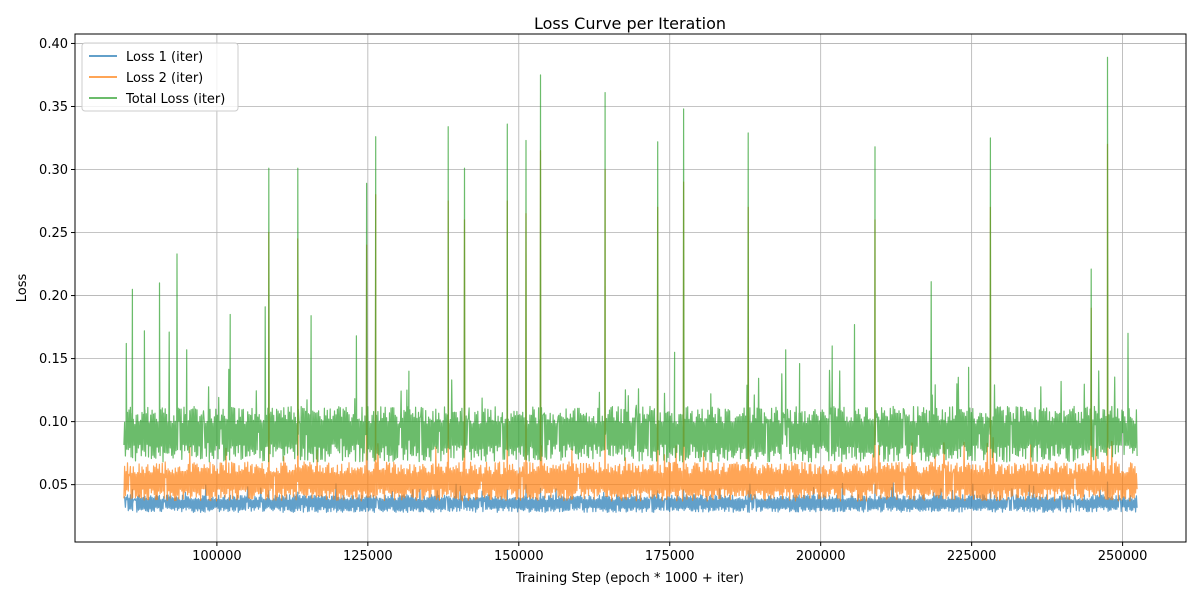 Image resolution: width=1200 pixels, height=604 pixels. What do you see at coordinates (53, 296) in the screenshot?
I see `y-tick-label: 0.20` at bounding box center [53, 296].